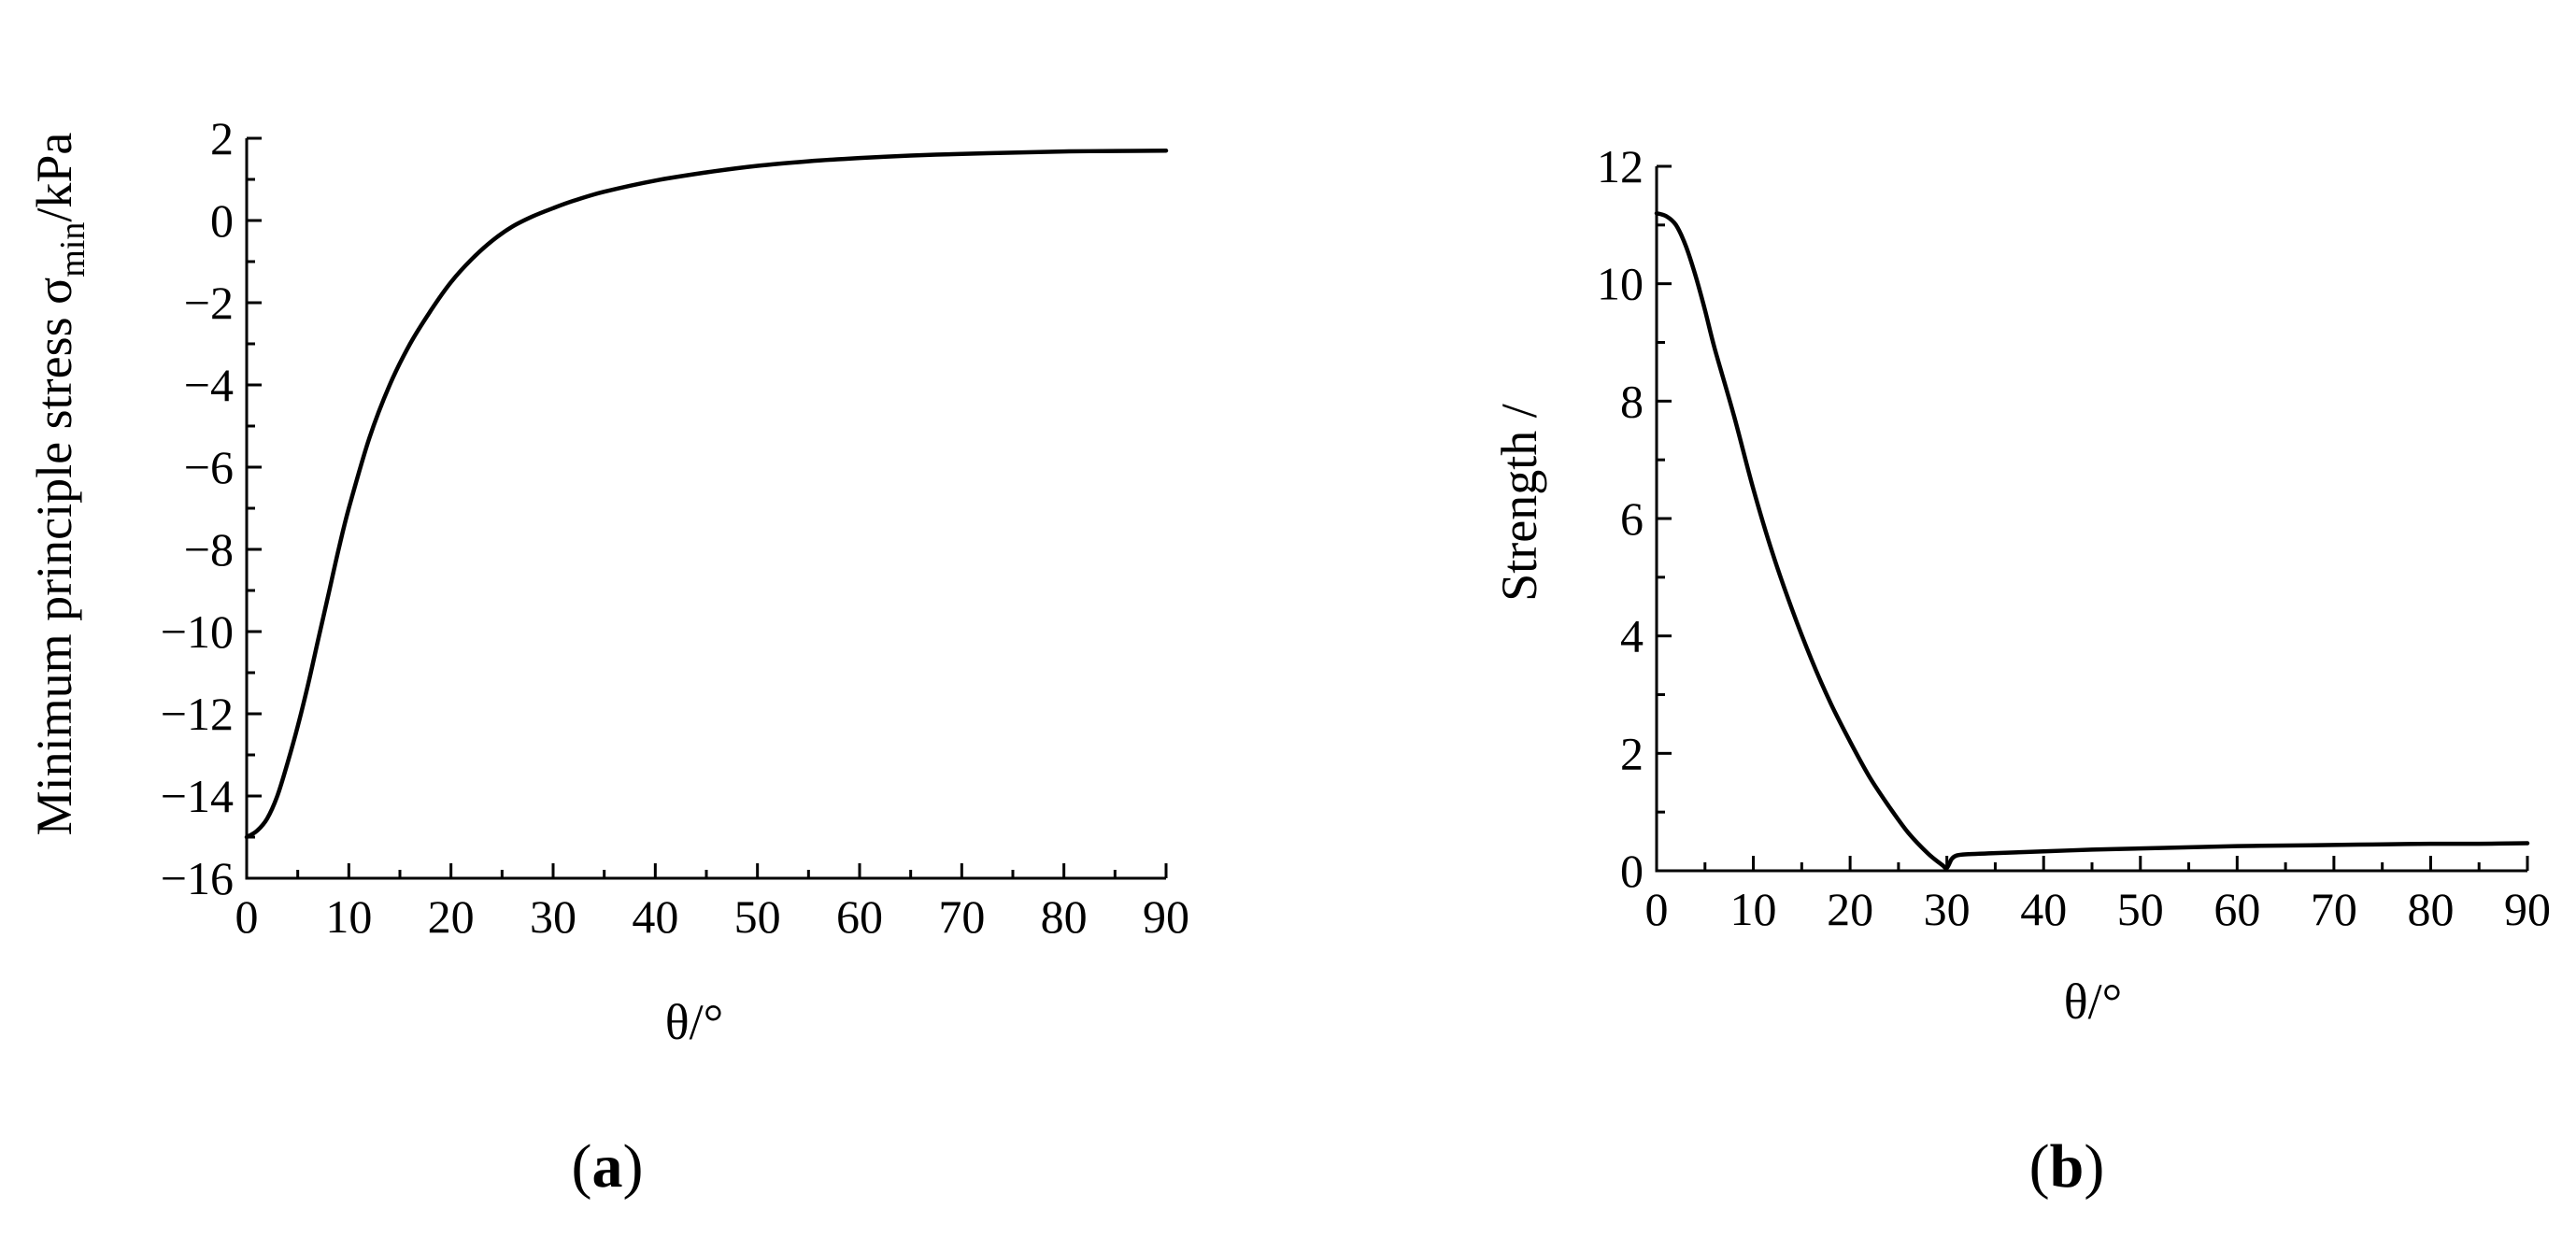 This screenshot has height=1237, width=2576. Describe the element at coordinates (1632, 871) in the screenshot. I see `chart-b-y-tick-label: 0` at that location.